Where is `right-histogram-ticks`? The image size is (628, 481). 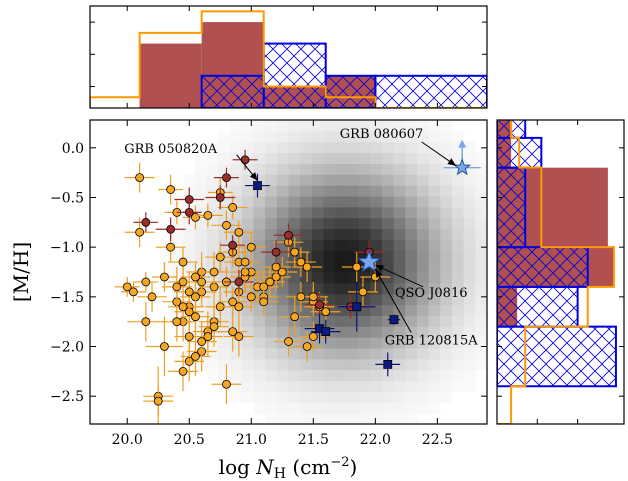 right-histogram-ticks is located at coordinates (560, 272).